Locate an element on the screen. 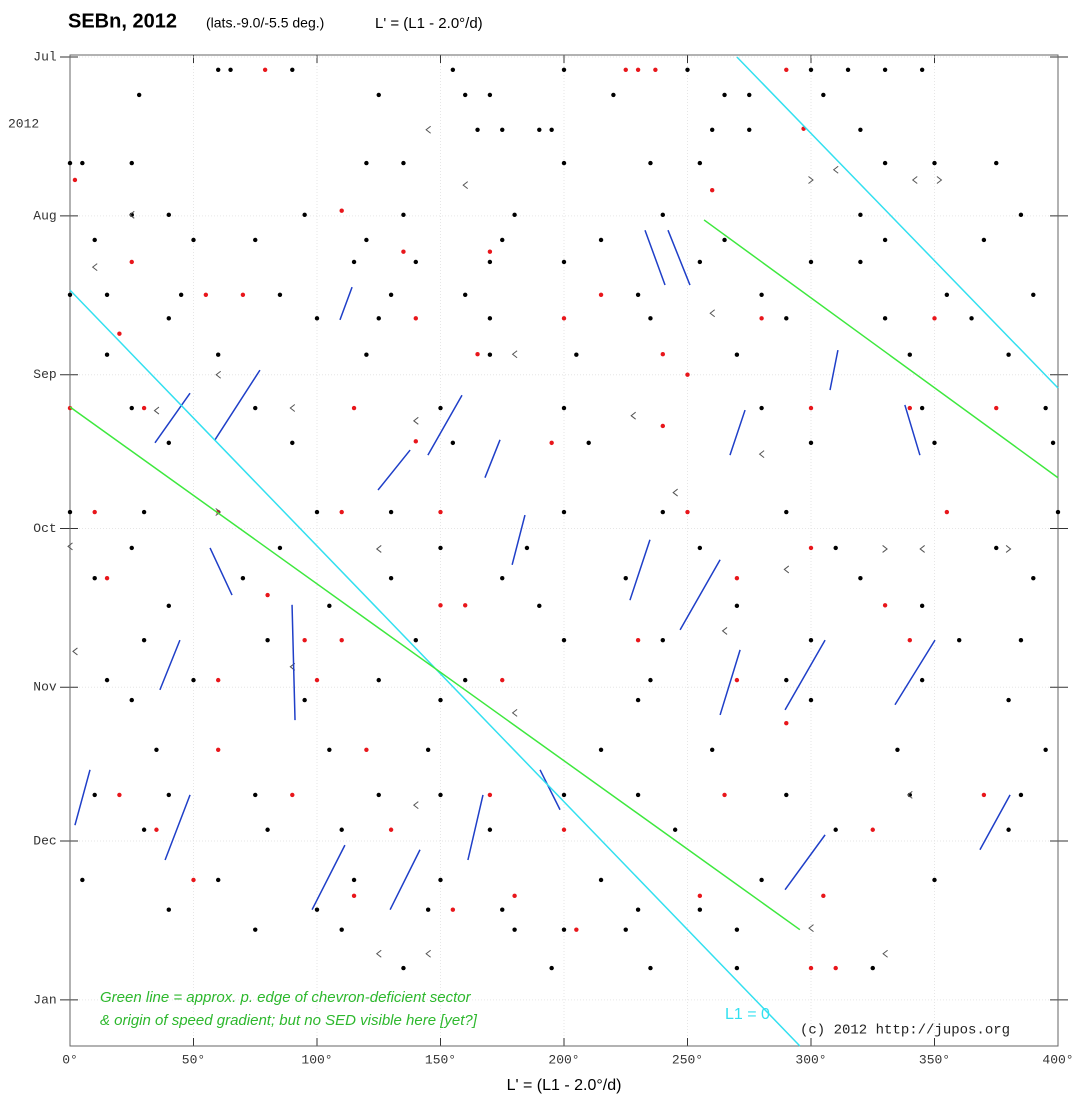 The height and width of the screenshot is (1102, 1077). x-tick-label: 350° is located at coordinates (934, 1059).